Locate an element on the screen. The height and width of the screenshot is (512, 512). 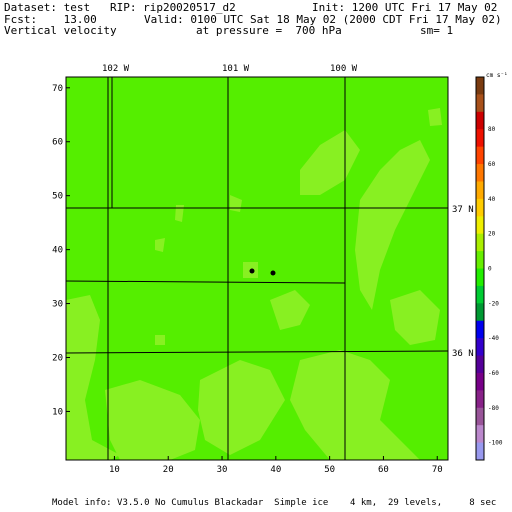
colorbar-label: 60 is located at coordinates (492, 164).